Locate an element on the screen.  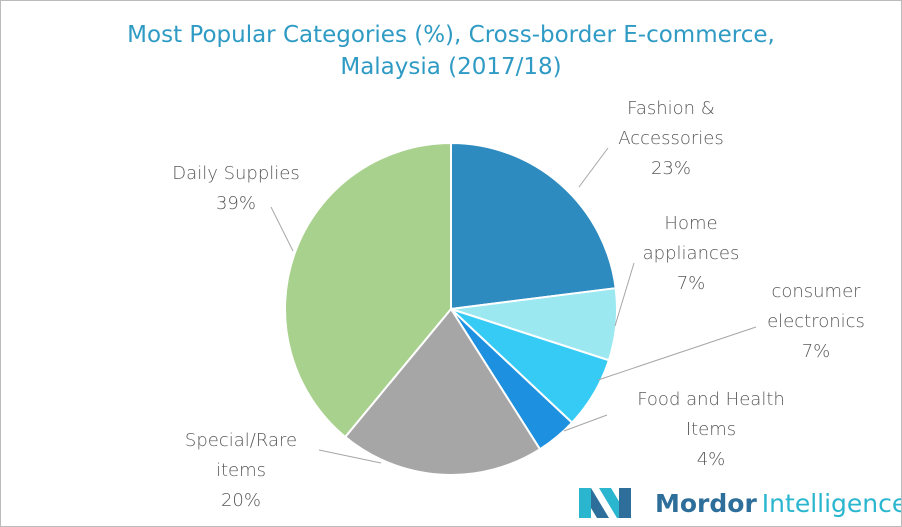
logo-text: Mordor is located at coordinates (706, 503).